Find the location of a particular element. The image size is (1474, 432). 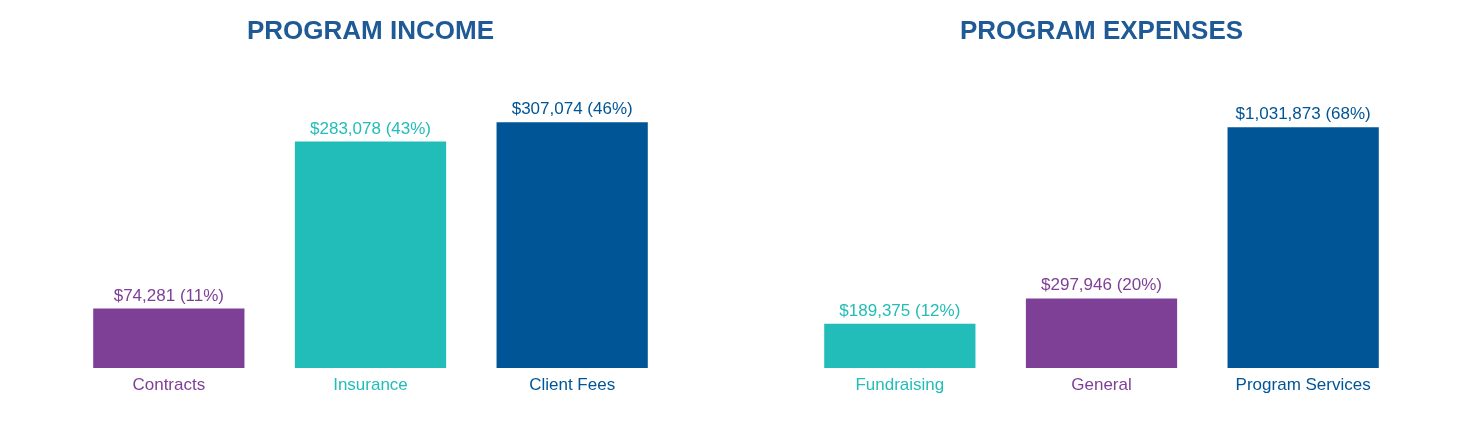

data-label: $297,946 (20%) is located at coordinates (1101, 285).